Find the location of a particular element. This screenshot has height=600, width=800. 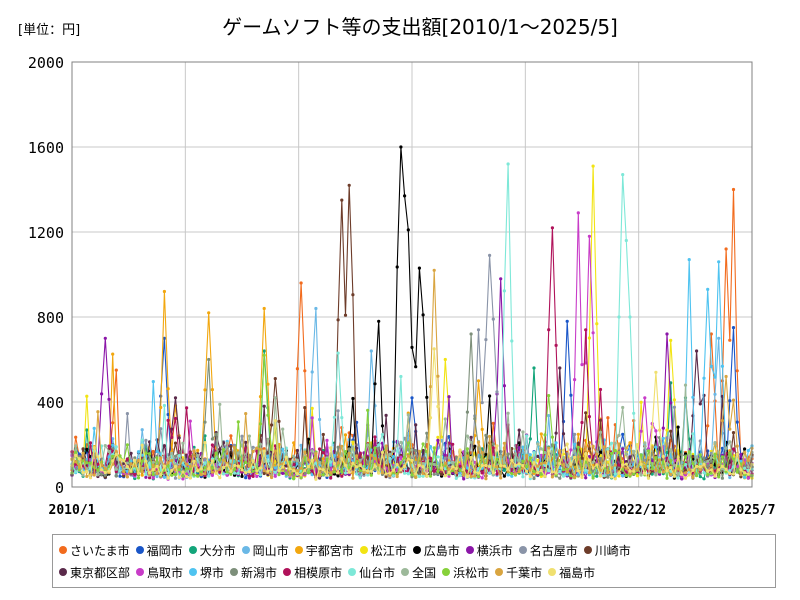

y-tick-label: 400 is located at coordinates (50, 403).